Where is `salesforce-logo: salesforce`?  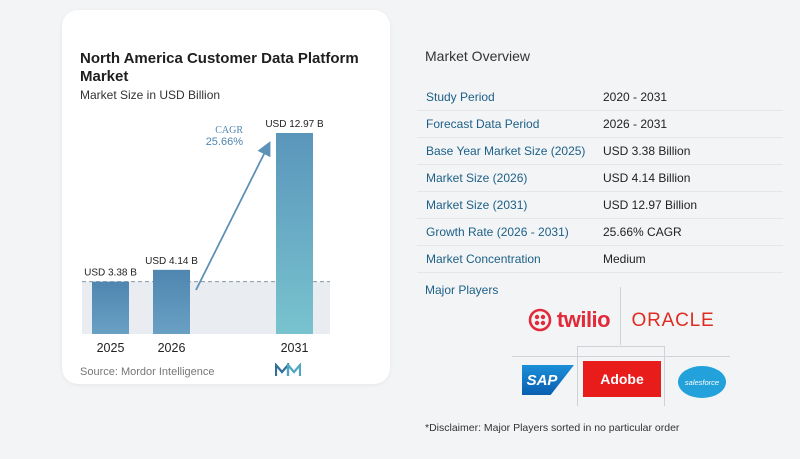 salesforce-logo: salesforce is located at coordinates (702, 382).